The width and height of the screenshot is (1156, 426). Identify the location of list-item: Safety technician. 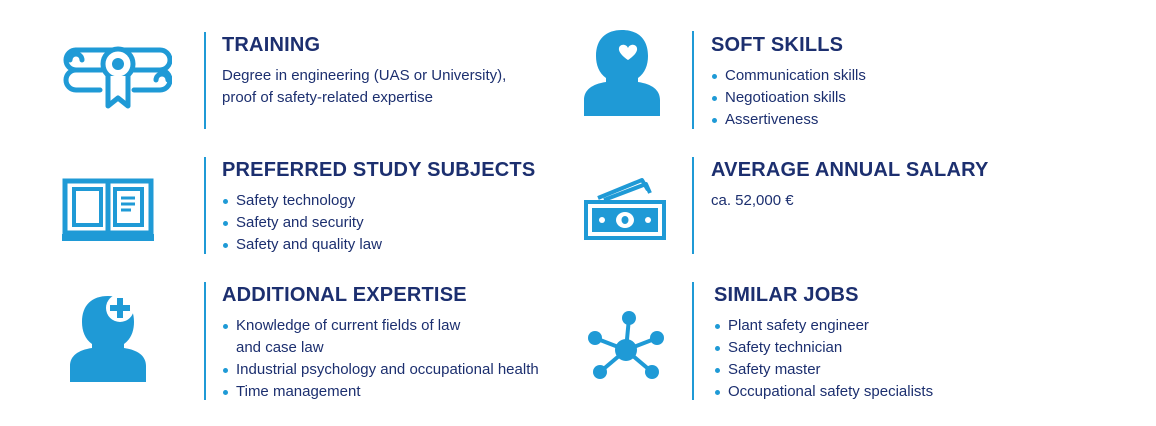
(823, 348).